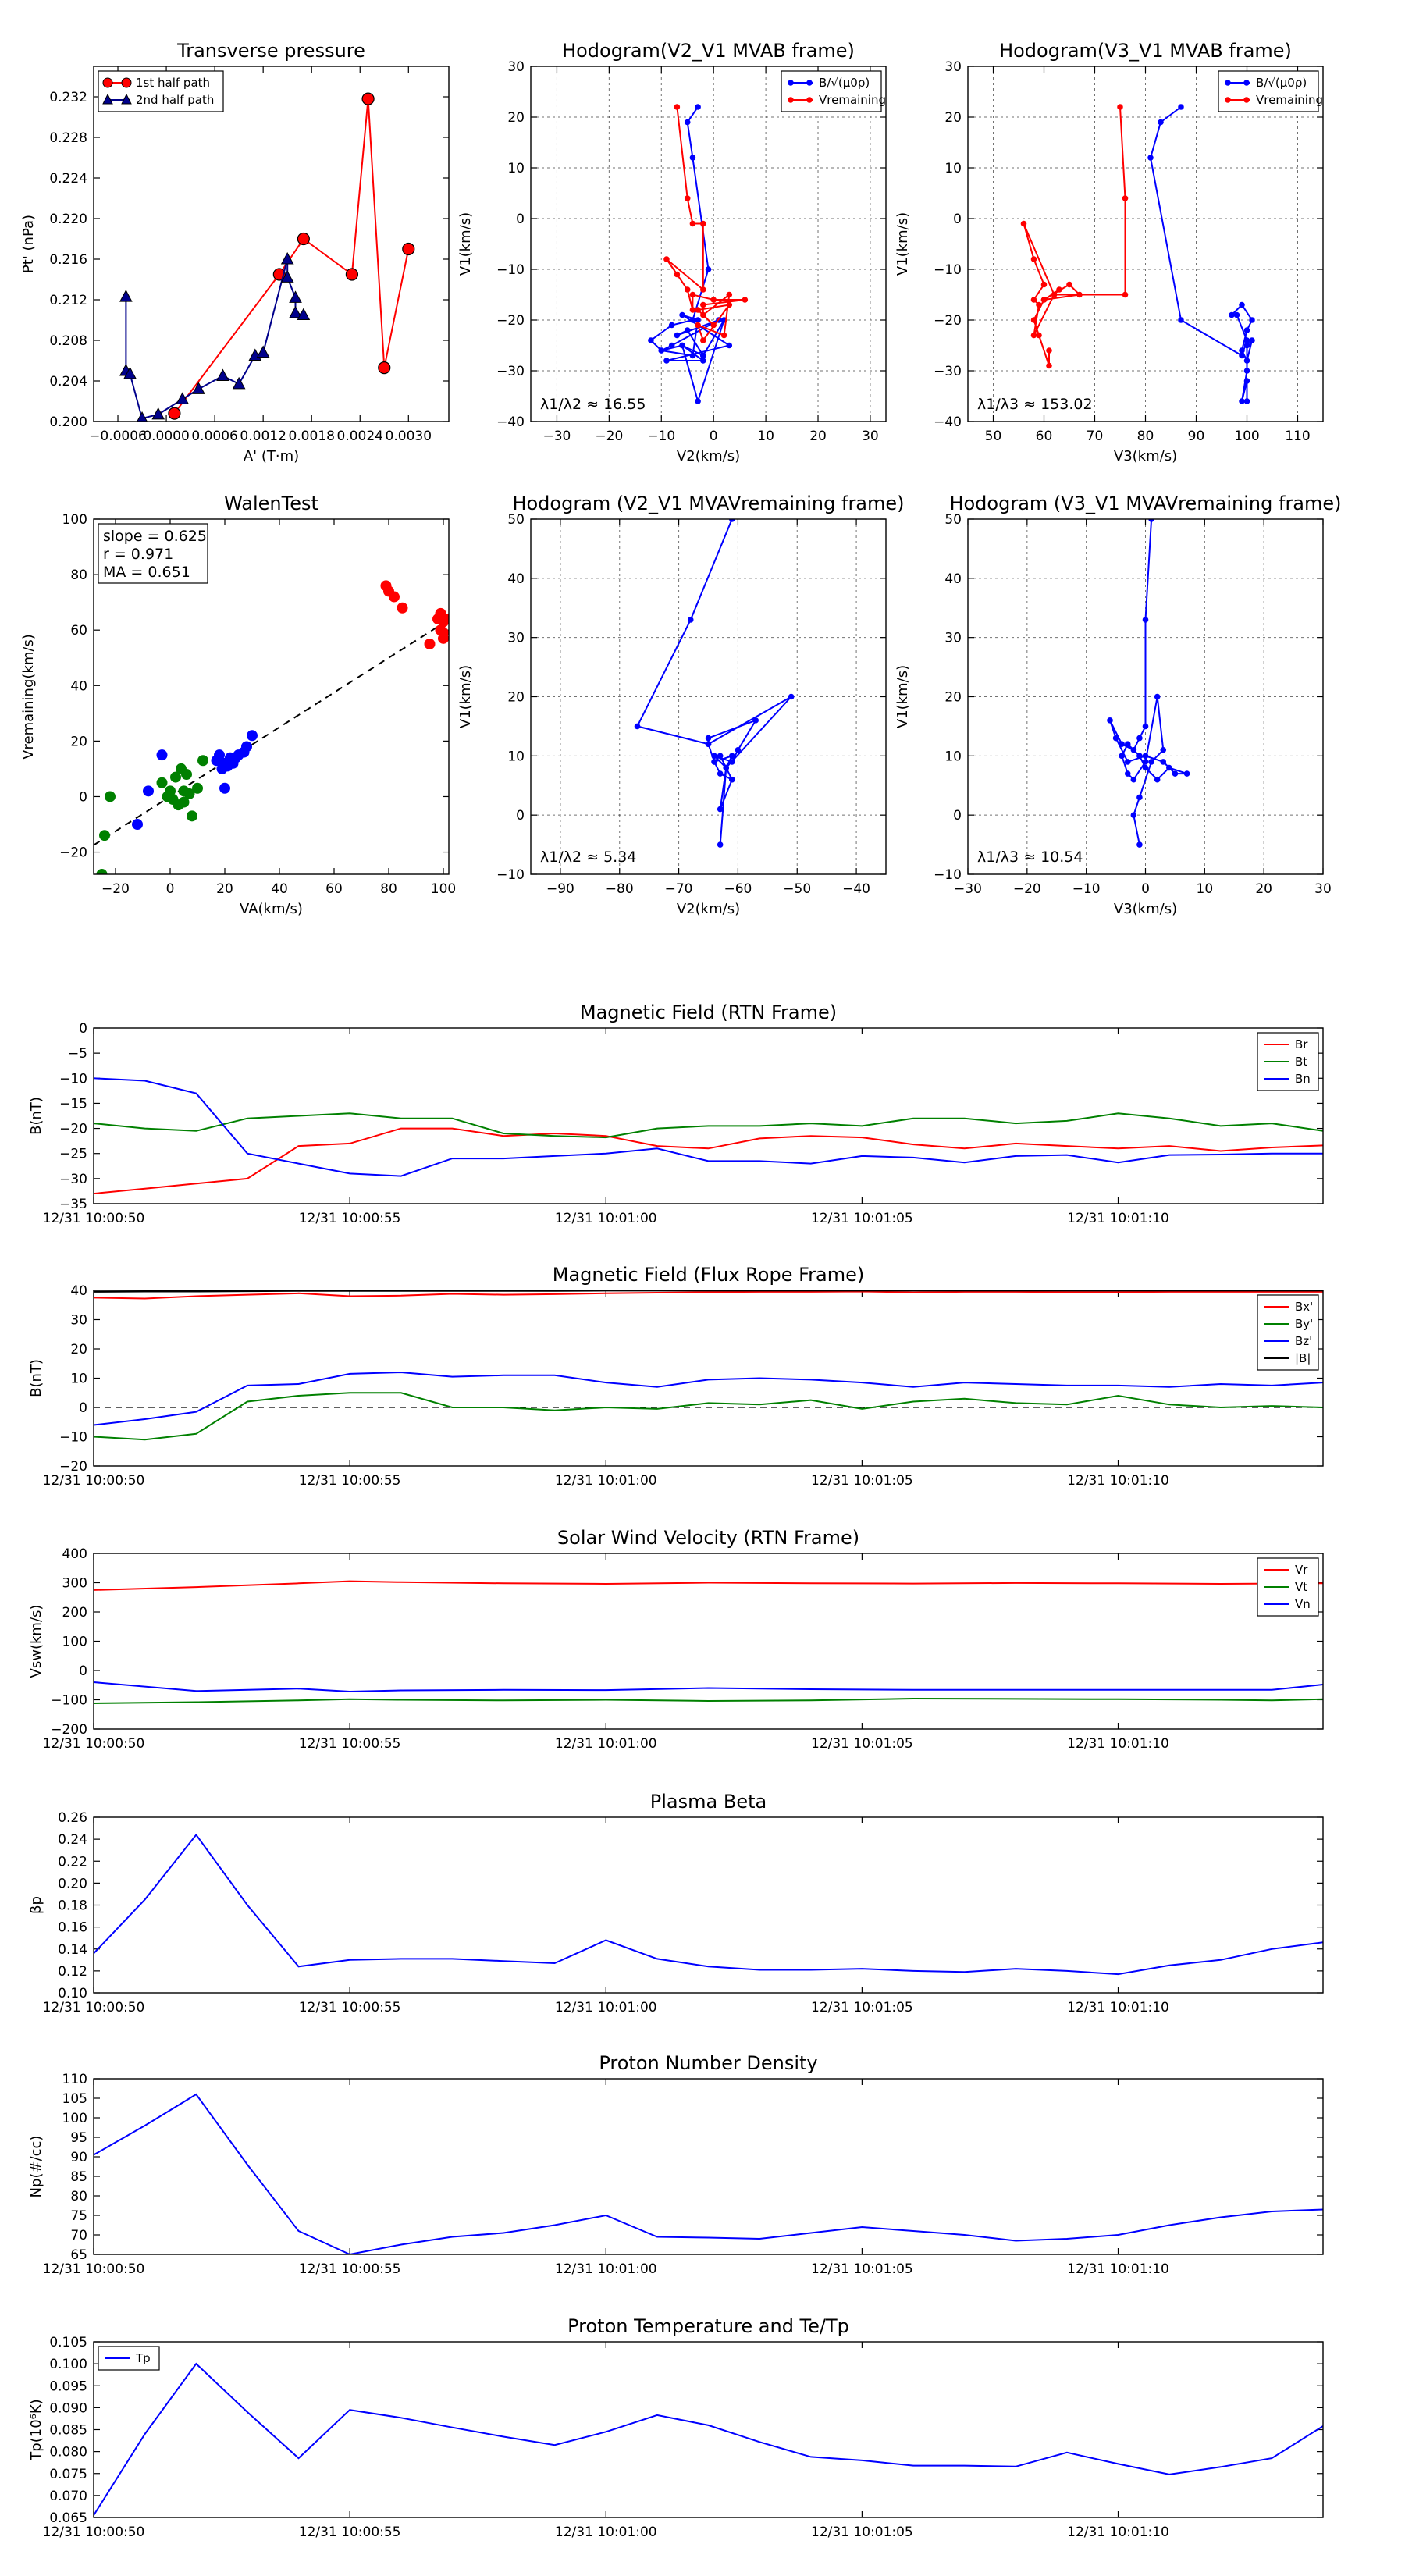  What do you see at coordinates (72, 1818) in the screenshot?
I see `y-tick-label: 0.26` at bounding box center [72, 1818].